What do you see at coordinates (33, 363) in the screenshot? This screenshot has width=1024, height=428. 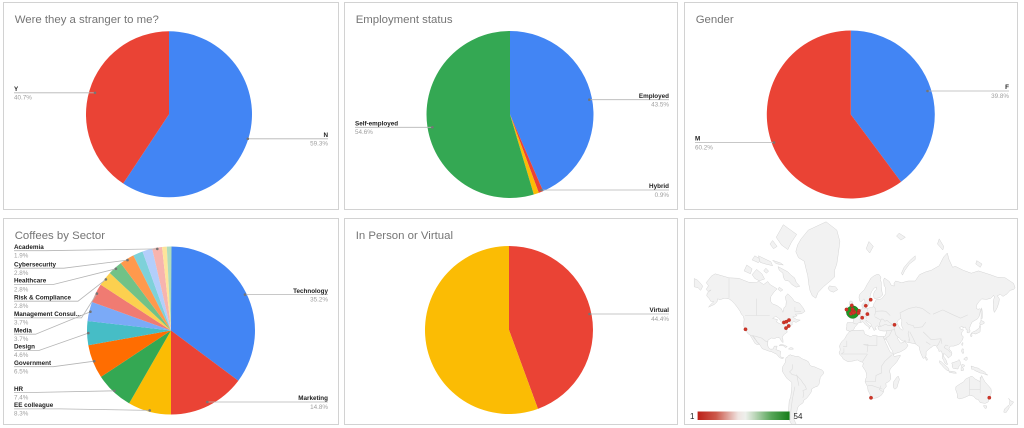 I see `svg-text: Government` at bounding box center [33, 363].